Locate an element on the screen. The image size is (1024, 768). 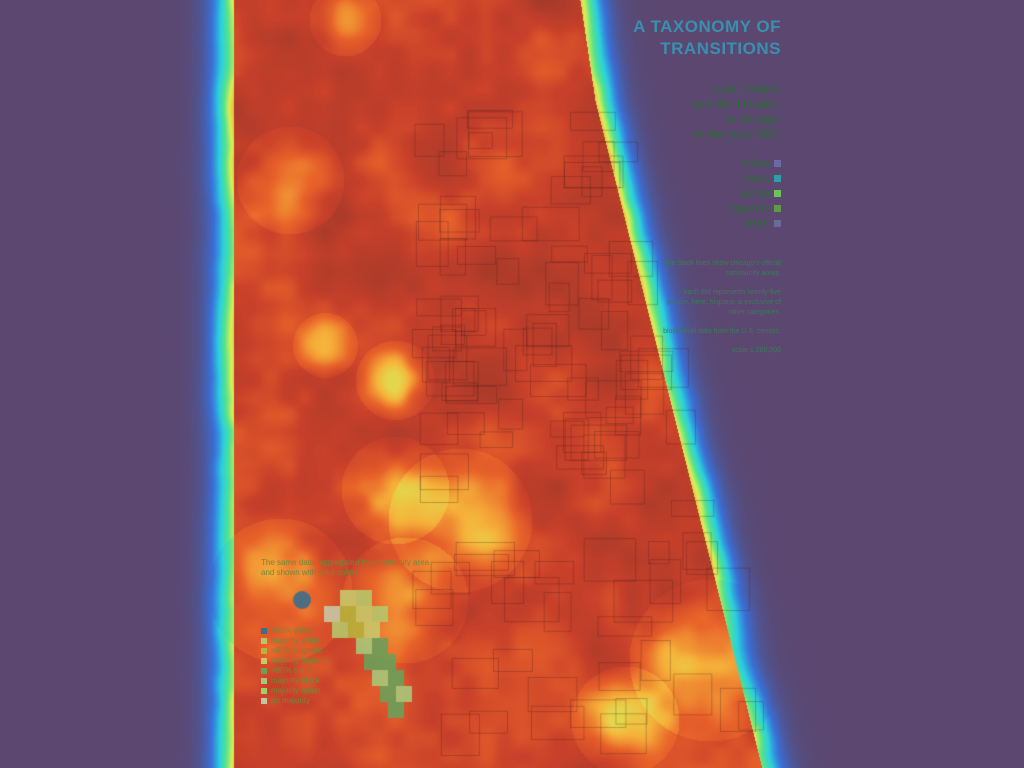
legend-item-other: other is located at coordinates (753, 223).